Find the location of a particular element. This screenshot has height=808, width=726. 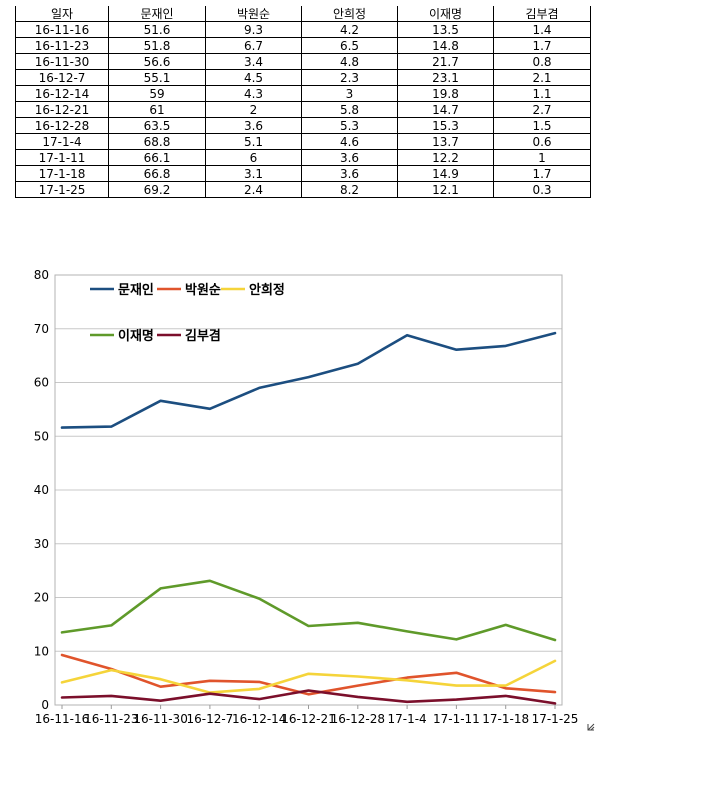

legend-label: 문재인 is located at coordinates (136, 290).